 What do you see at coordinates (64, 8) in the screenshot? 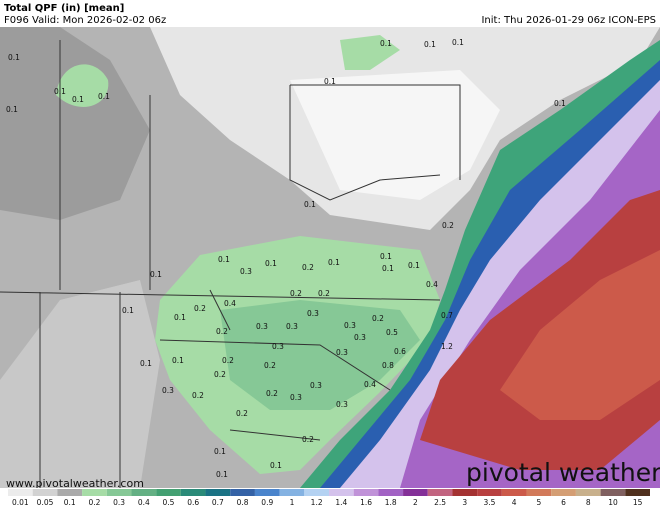
I see `map-title: Total QPF (in) [mean]` at bounding box center [64, 8].